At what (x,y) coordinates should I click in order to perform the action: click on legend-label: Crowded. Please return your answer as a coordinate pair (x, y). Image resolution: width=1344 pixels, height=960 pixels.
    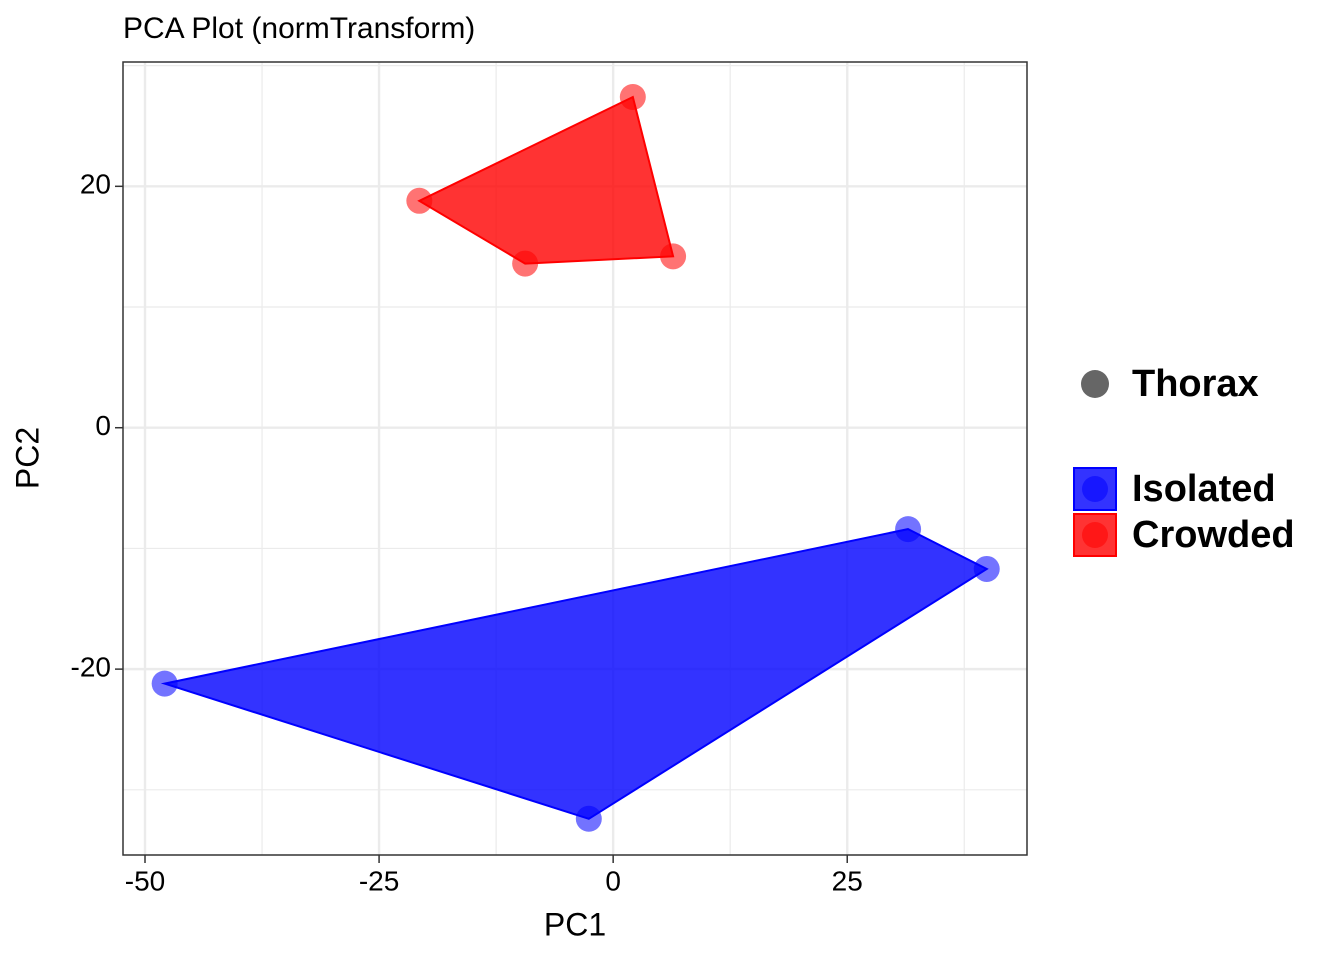
    Looking at the image, I should click on (1213, 535).